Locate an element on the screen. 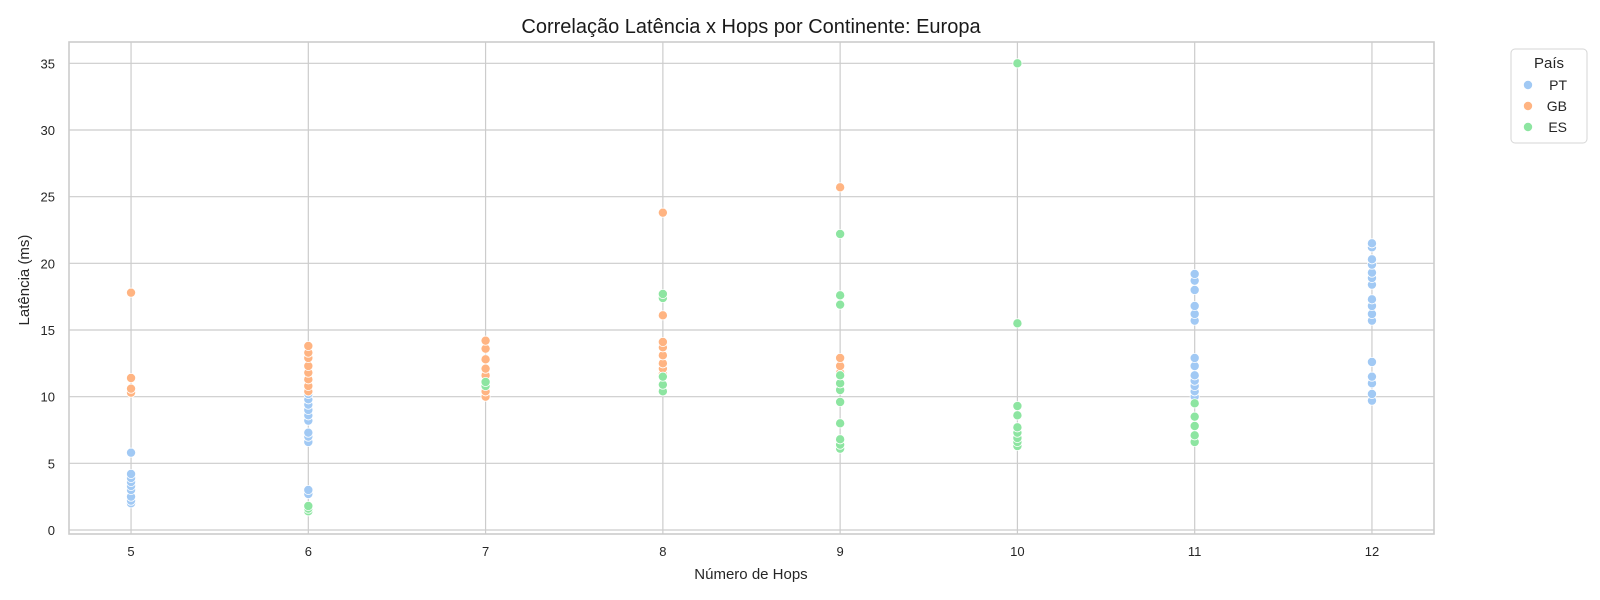 This screenshot has height=600, width=1600. y-tick-label: 20 is located at coordinates (48, 263).